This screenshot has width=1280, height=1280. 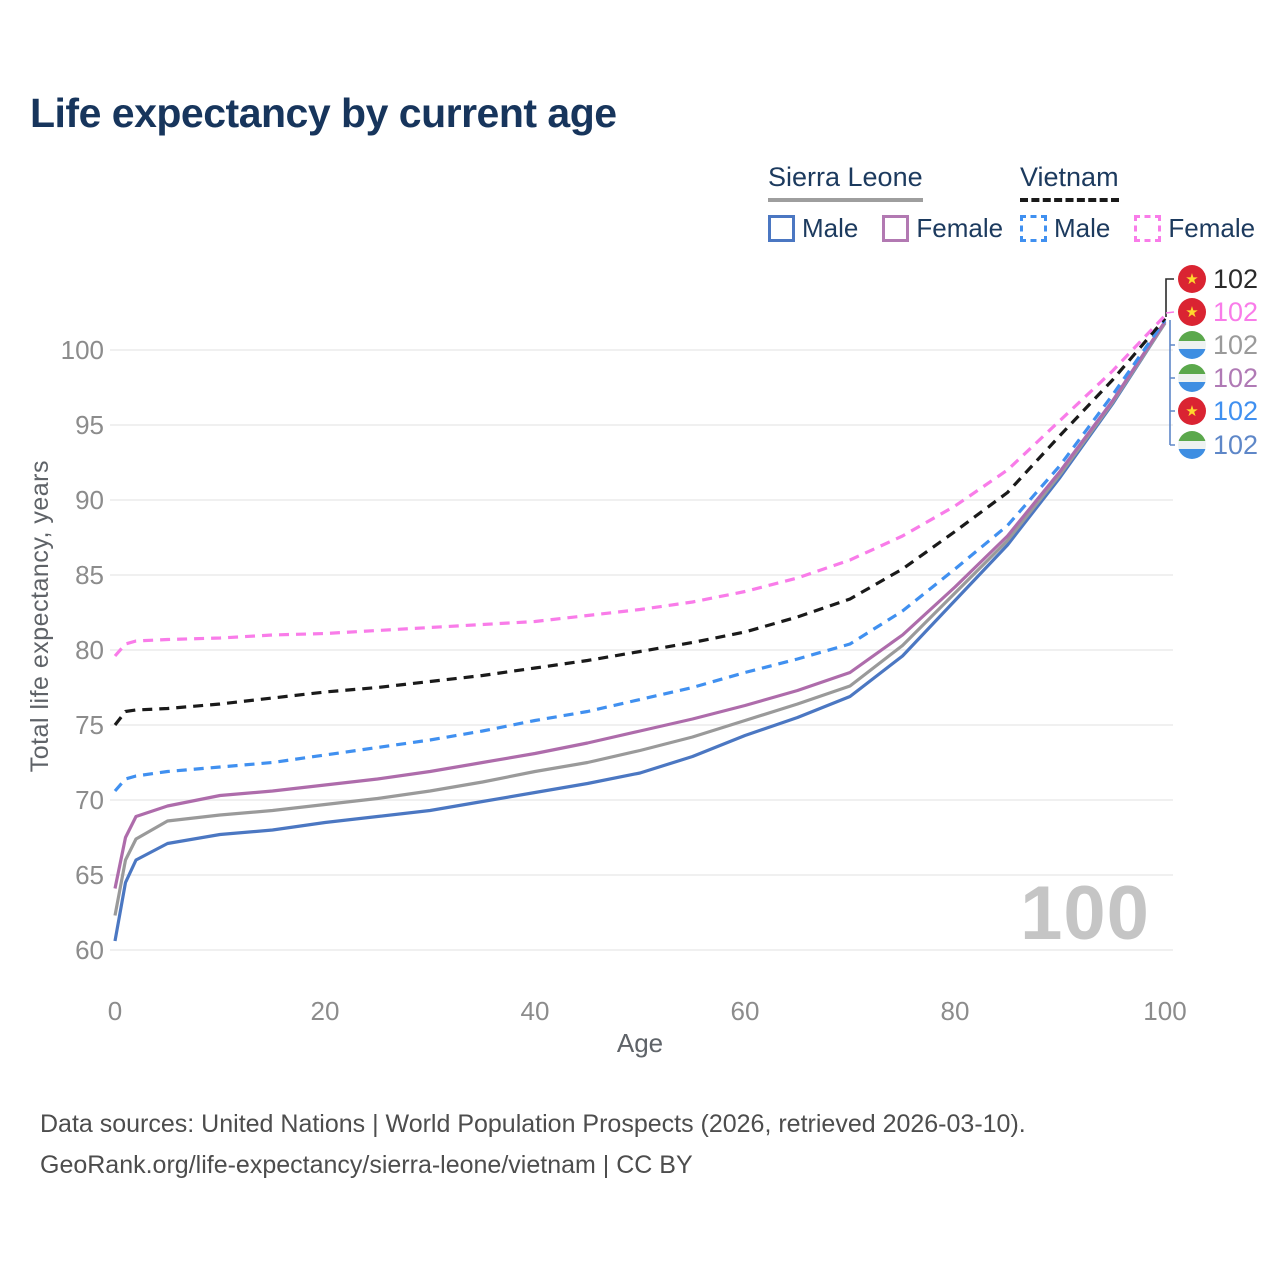 I want to click on x-axis-title: Age, so click(x=640, y=1043).